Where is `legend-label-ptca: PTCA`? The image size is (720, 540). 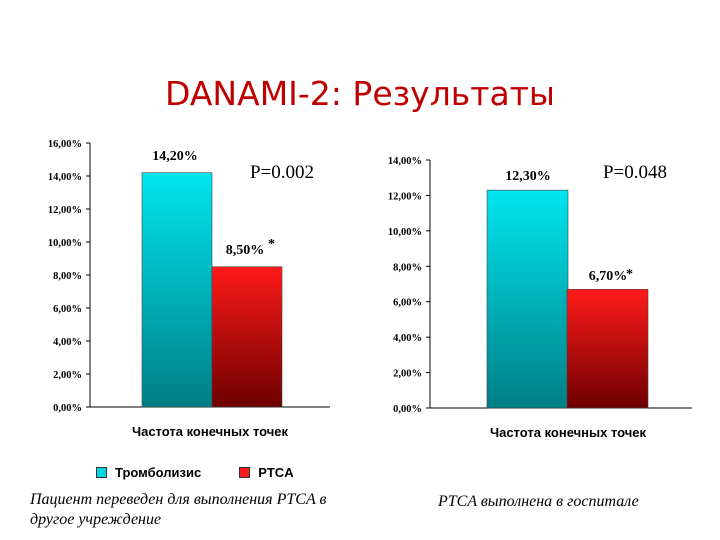
legend-label-ptca: PTCA is located at coordinates (276, 472).